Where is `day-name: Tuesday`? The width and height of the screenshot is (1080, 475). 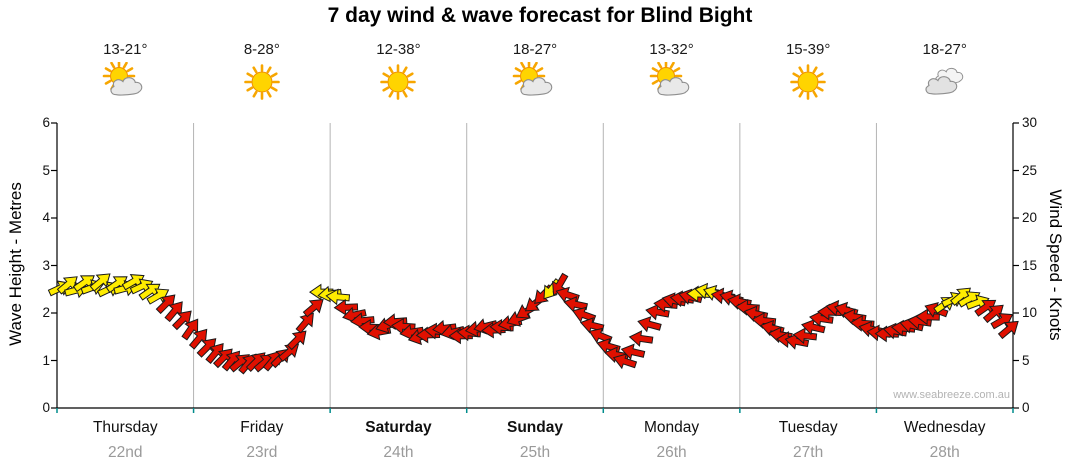 day-name: Tuesday is located at coordinates (808, 427).